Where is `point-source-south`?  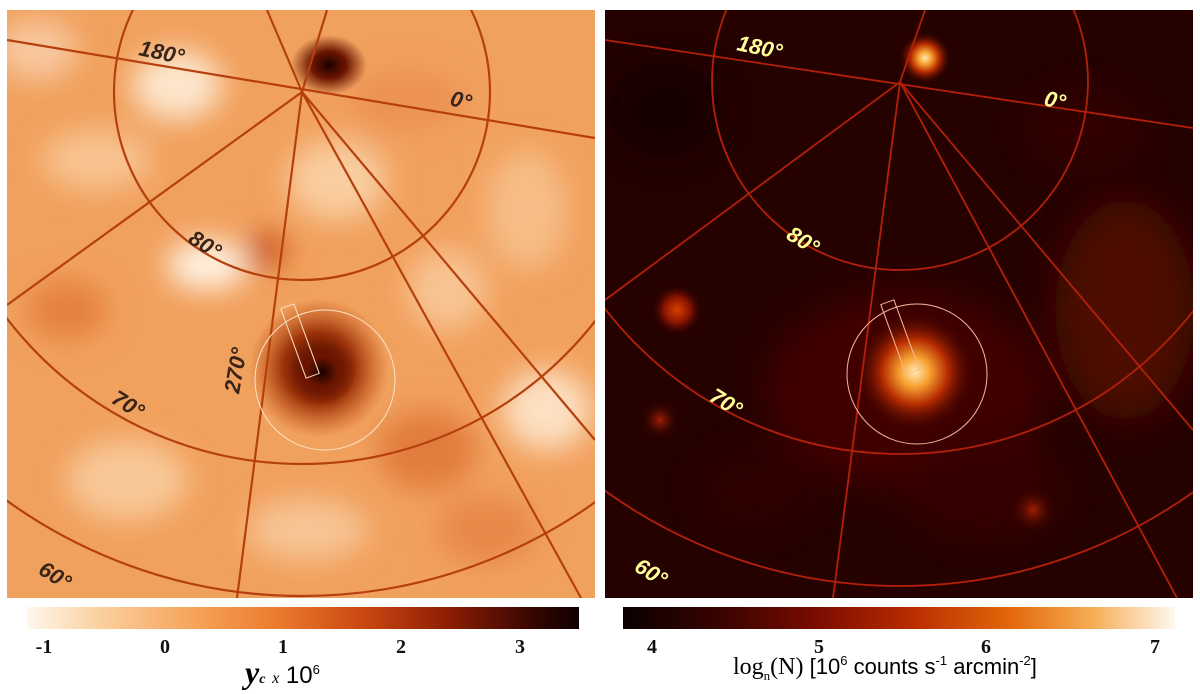 point-source-south is located at coordinates (1033, 510).